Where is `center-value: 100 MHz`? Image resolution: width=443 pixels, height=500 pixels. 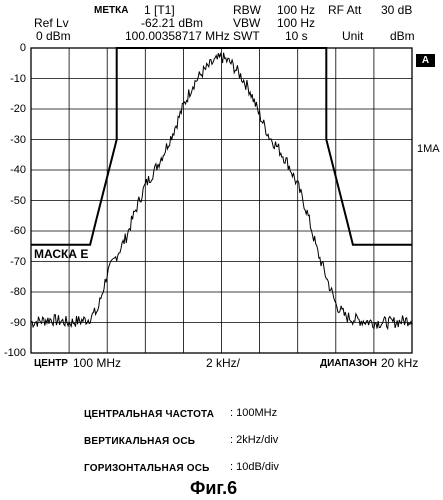 center-value: 100 MHz is located at coordinates (97, 363).